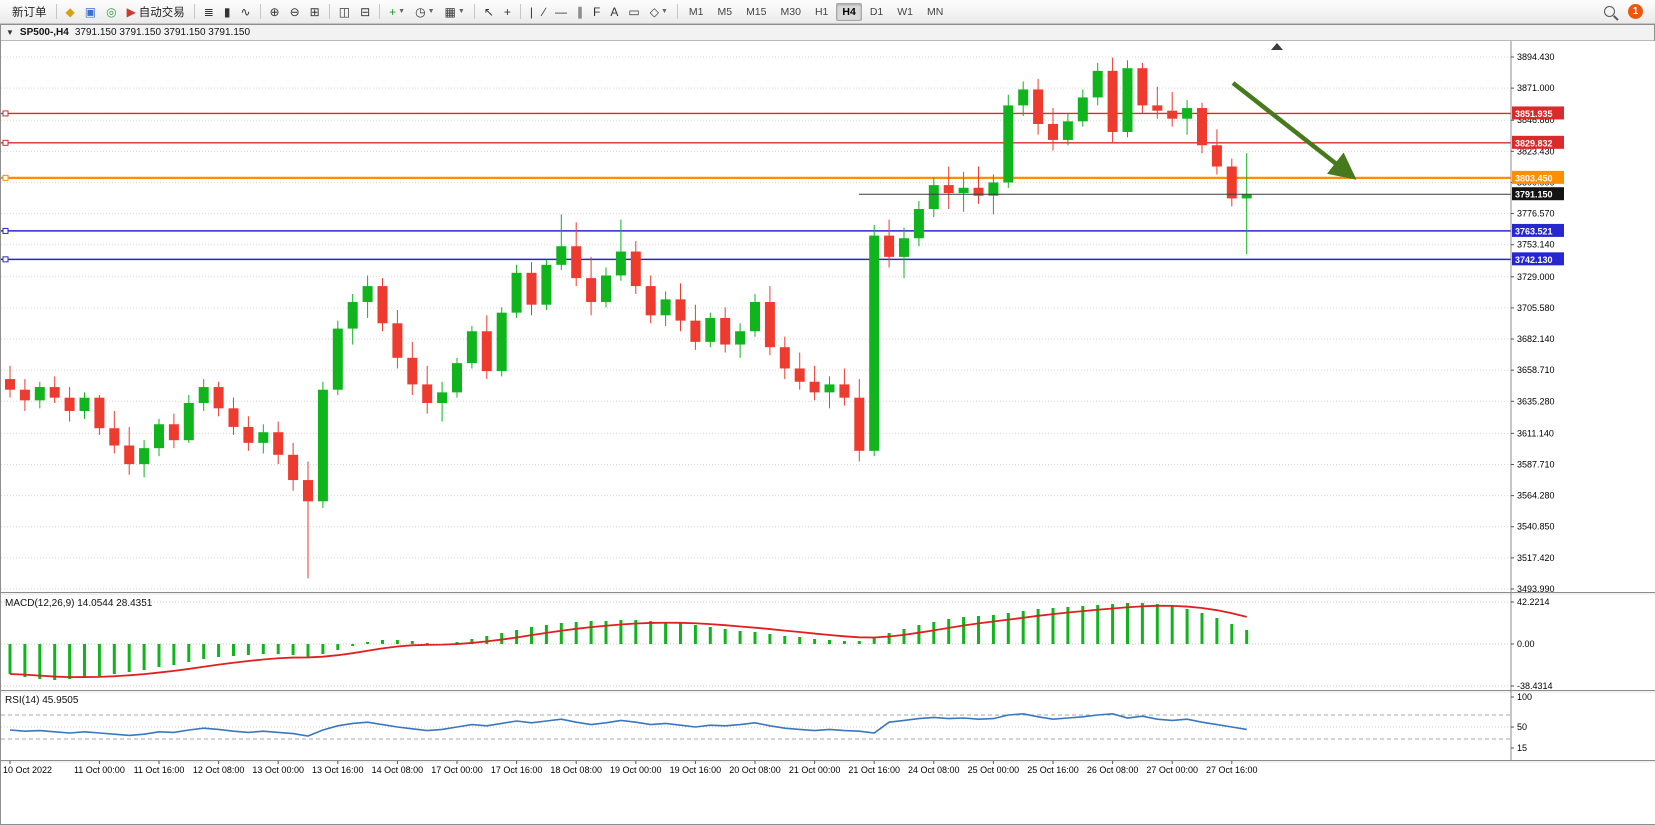 The image size is (1655, 825). Describe the element at coordinates (1609, 11) in the screenshot. I see `search-icon` at that location.